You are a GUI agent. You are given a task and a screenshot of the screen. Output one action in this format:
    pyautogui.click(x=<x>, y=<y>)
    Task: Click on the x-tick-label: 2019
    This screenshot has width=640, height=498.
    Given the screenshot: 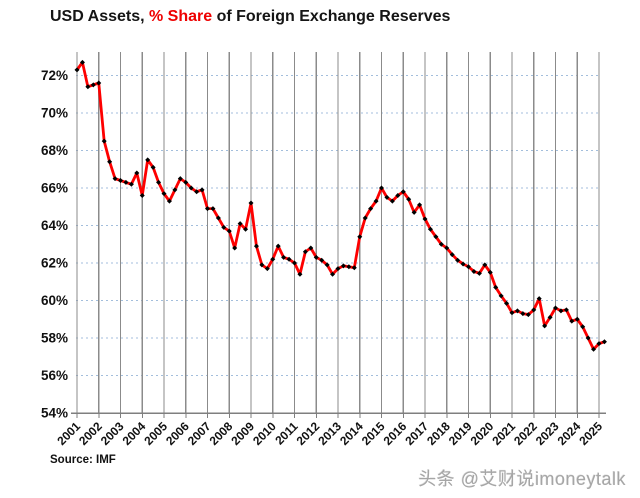 What is the action you would take?
    pyautogui.click(x=460, y=433)
    